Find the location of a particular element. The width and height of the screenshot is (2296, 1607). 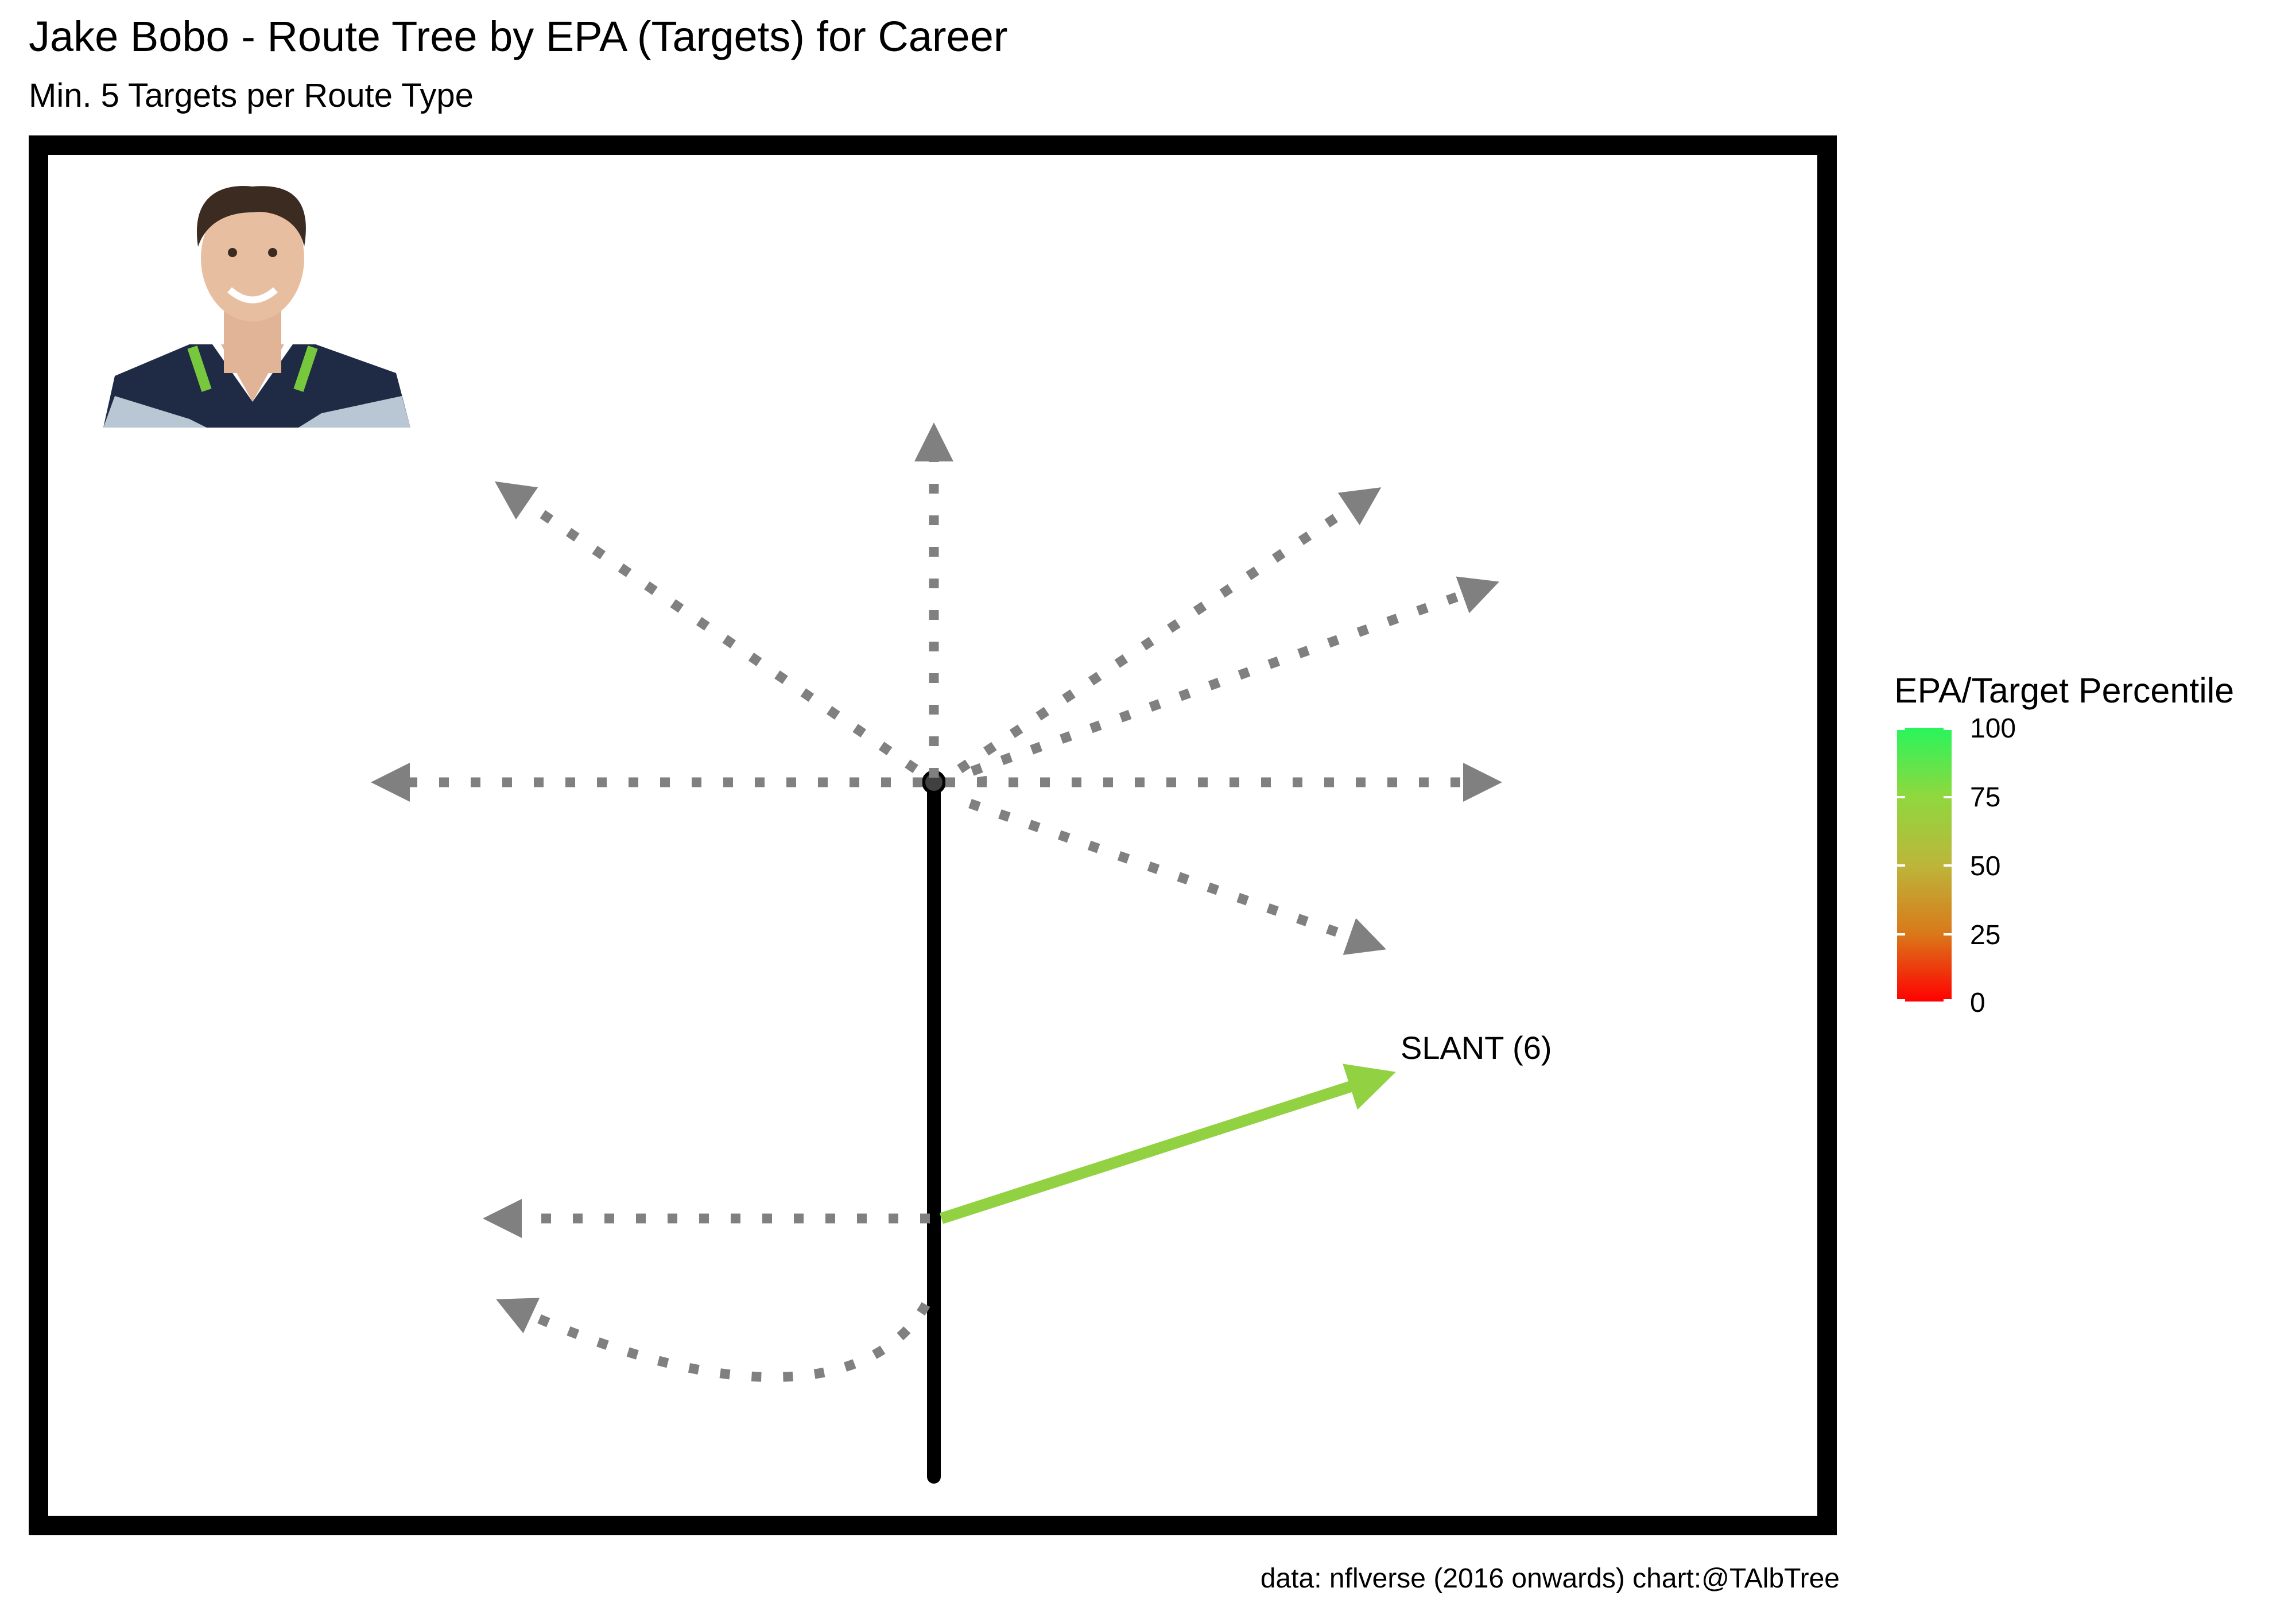

route-wheel is located at coordinates (713, 1340).